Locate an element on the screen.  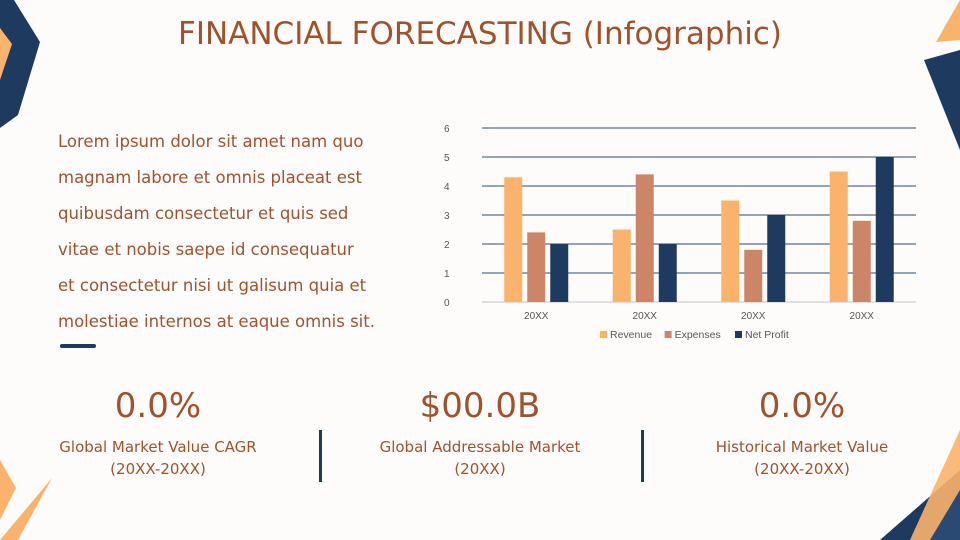
stat-label-line: (20XX) is located at coordinates (480, 469).